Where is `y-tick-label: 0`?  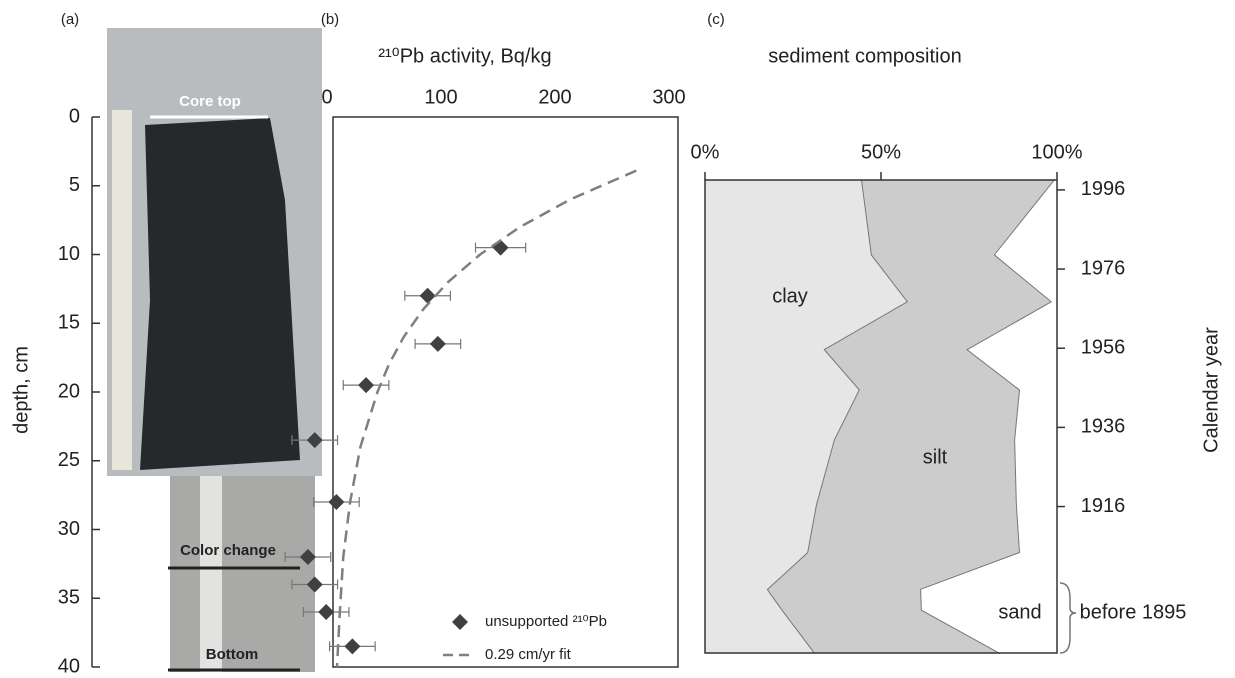
y-tick-label: 0 is located at coordinates (74, 116).